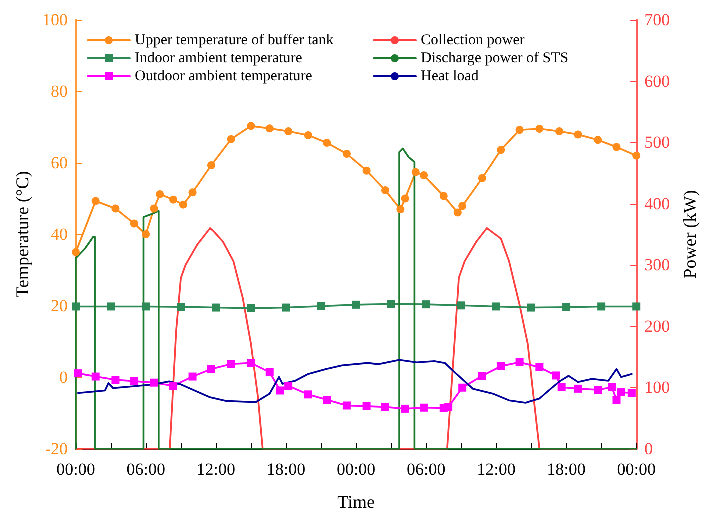 Image resolution: width=707 pixels, height=516 pixels. I want to click on legend-label: Outdoor ambient temperature, so click(224, 76).